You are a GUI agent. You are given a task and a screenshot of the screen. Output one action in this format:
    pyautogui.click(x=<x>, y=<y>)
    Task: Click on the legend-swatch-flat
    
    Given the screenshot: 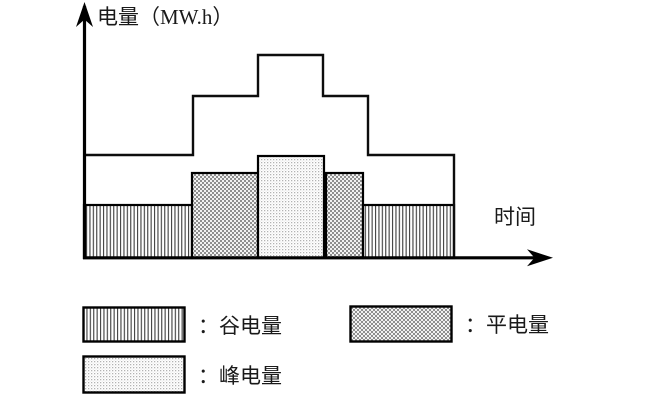 What is the action you would take?
    pyautogui.click(x=401, y=324)
    